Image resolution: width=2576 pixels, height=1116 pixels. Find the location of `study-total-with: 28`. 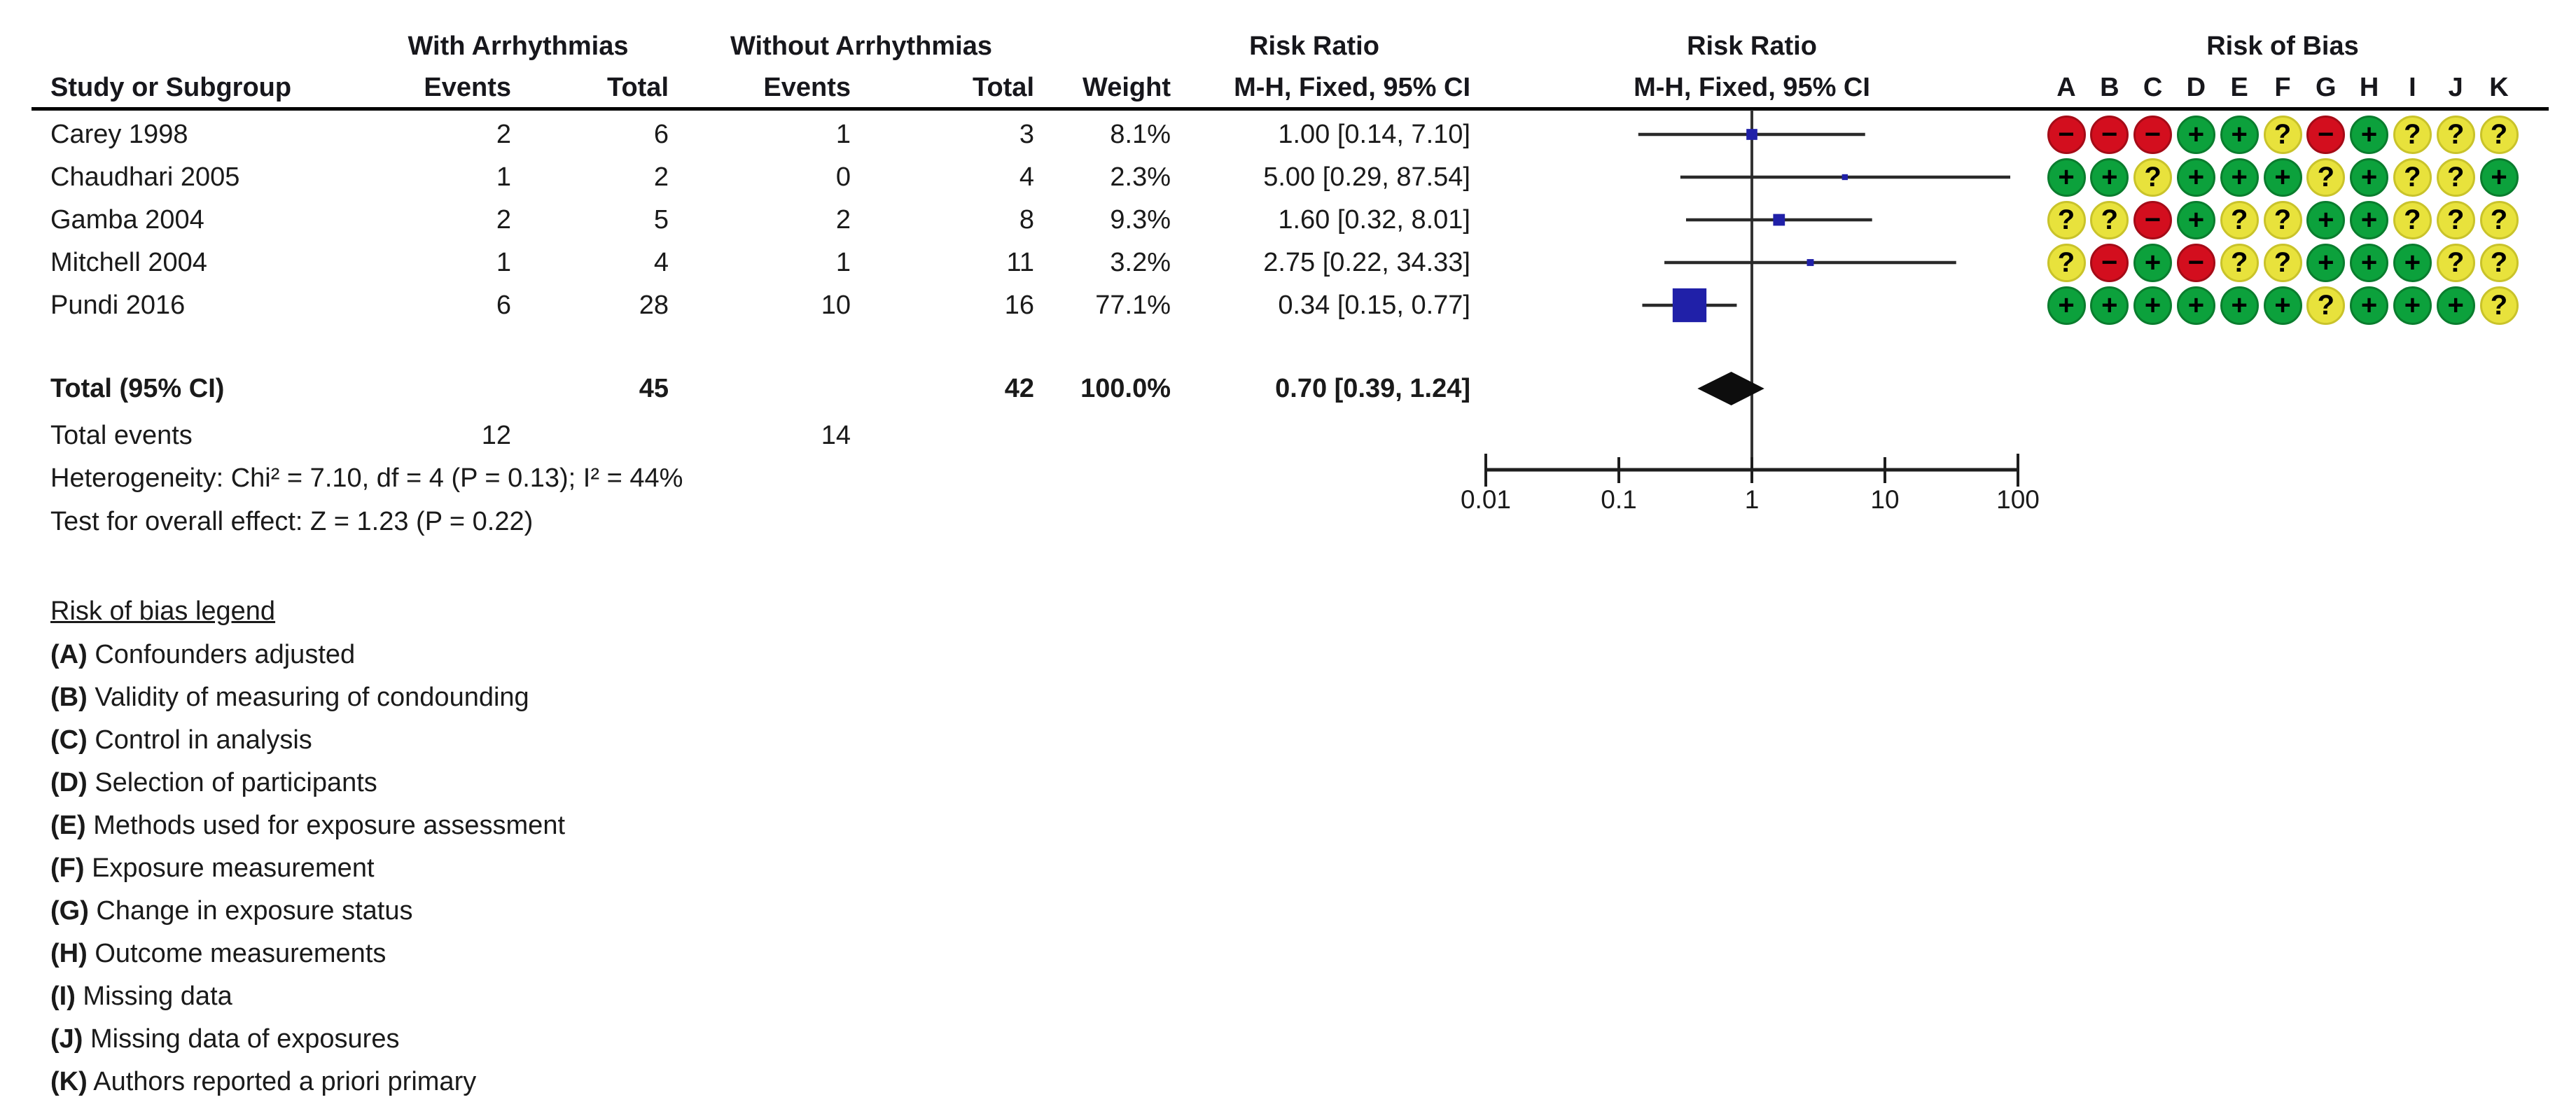

study-total-with: 28 is located at coordinates (654, 305).